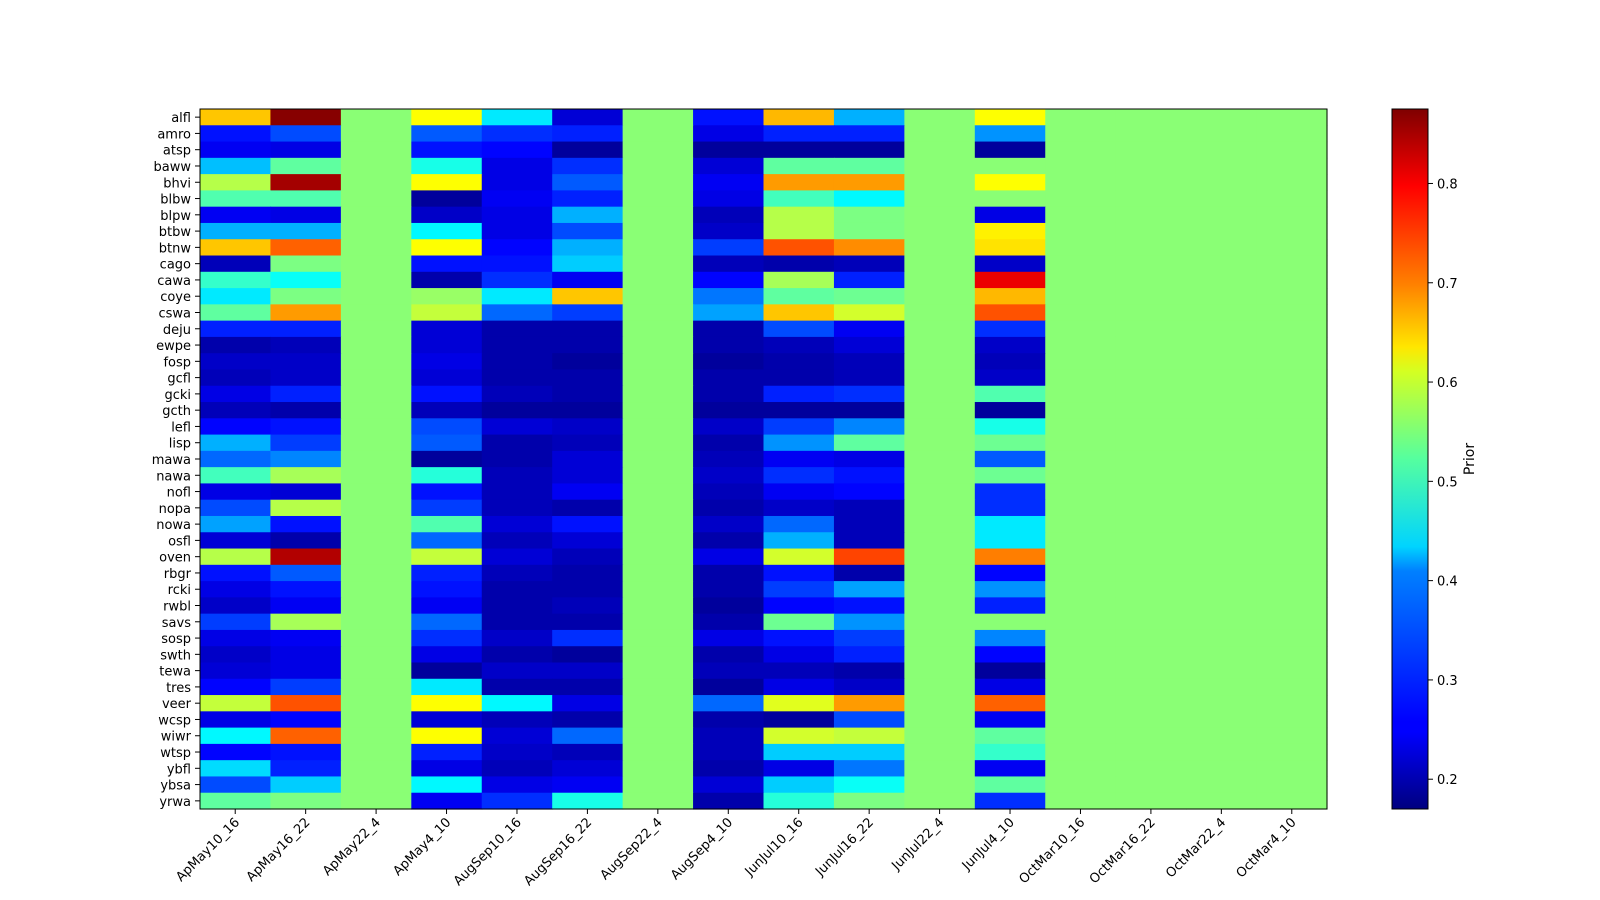 The height and width of the screenshot is (900, 1600). Describe the element at coordinates (422, 847) in the screenshot. I see `x-tick-label: ApMay4_10` at that location.